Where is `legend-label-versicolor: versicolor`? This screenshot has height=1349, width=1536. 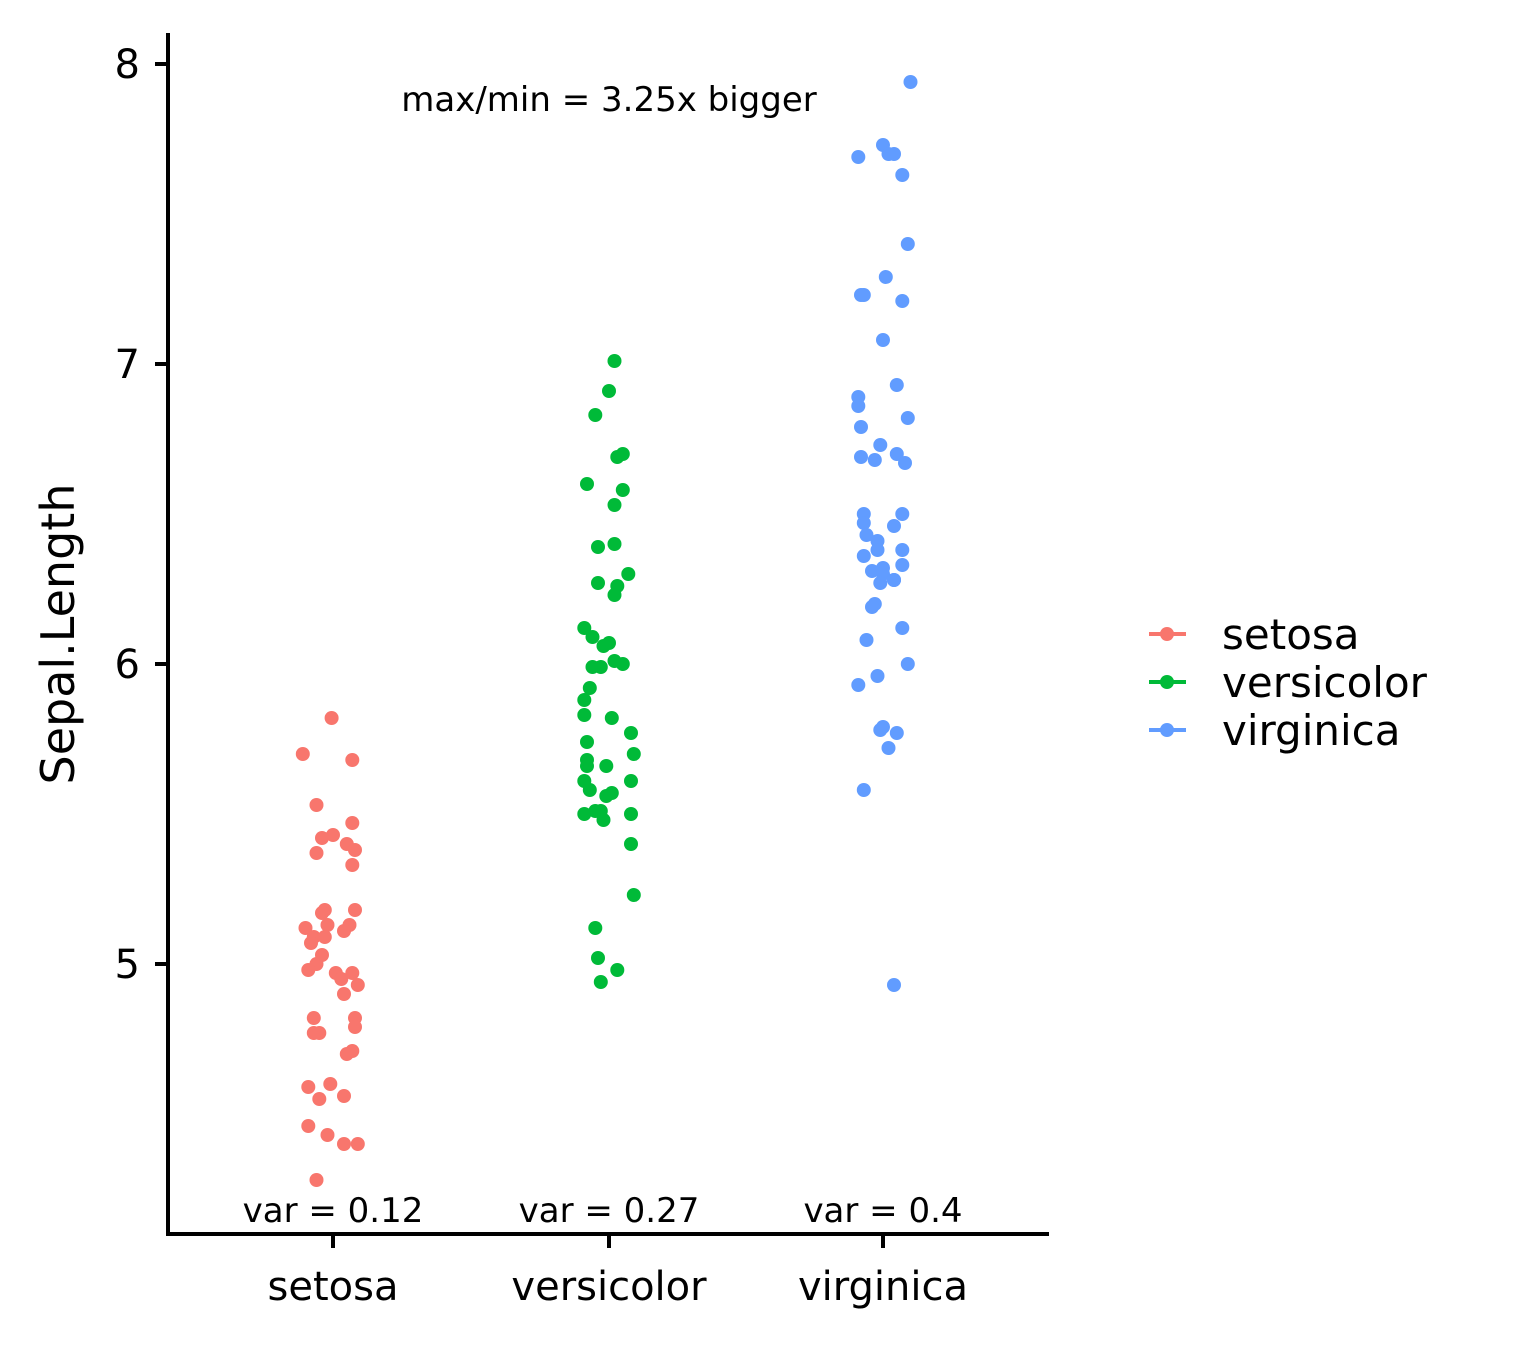
legend-label-versicolor: versicolor is located at coordinates (1325, 682).